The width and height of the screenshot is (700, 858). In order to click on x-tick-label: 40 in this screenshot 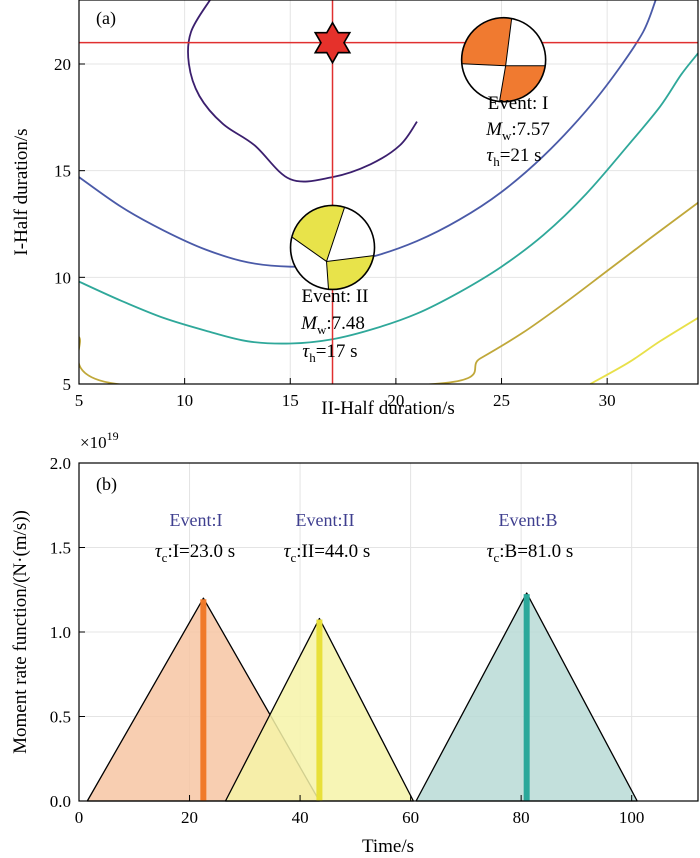, I will do `click(300, 817)`.